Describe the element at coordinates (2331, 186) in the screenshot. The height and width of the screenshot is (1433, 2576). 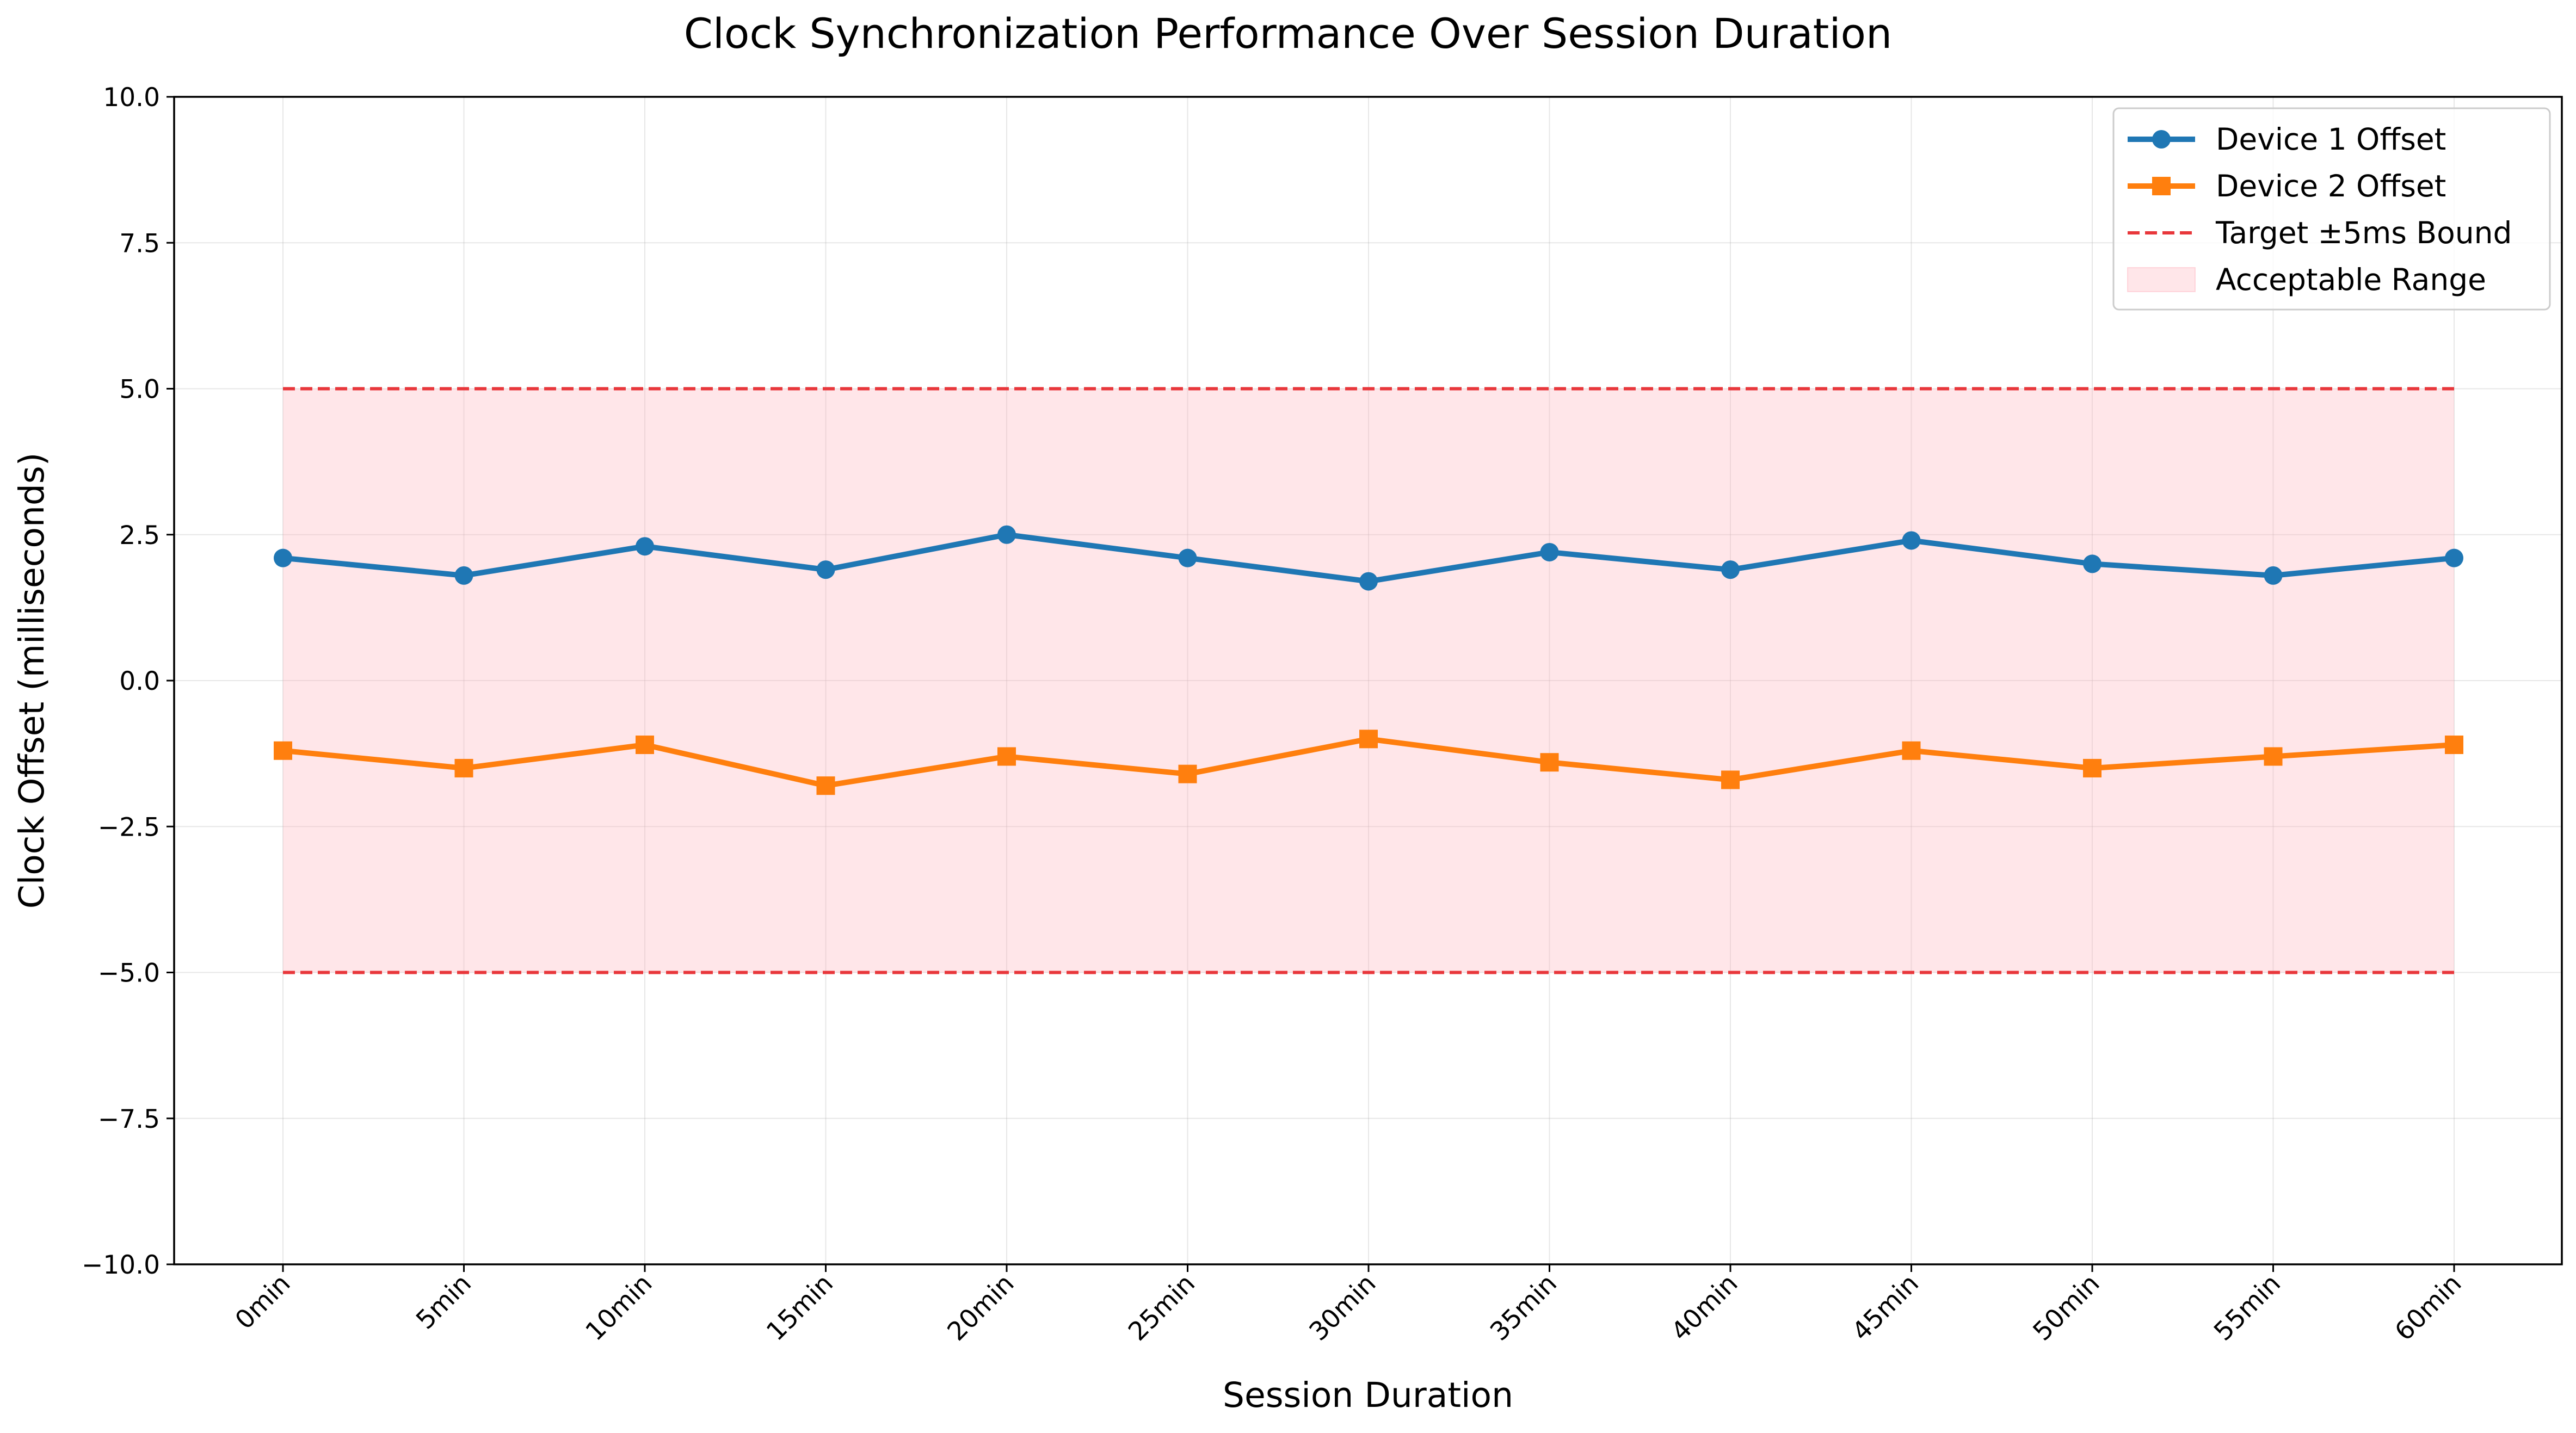
I see `legend-label-device-2: Device 2 Offset` at that location.